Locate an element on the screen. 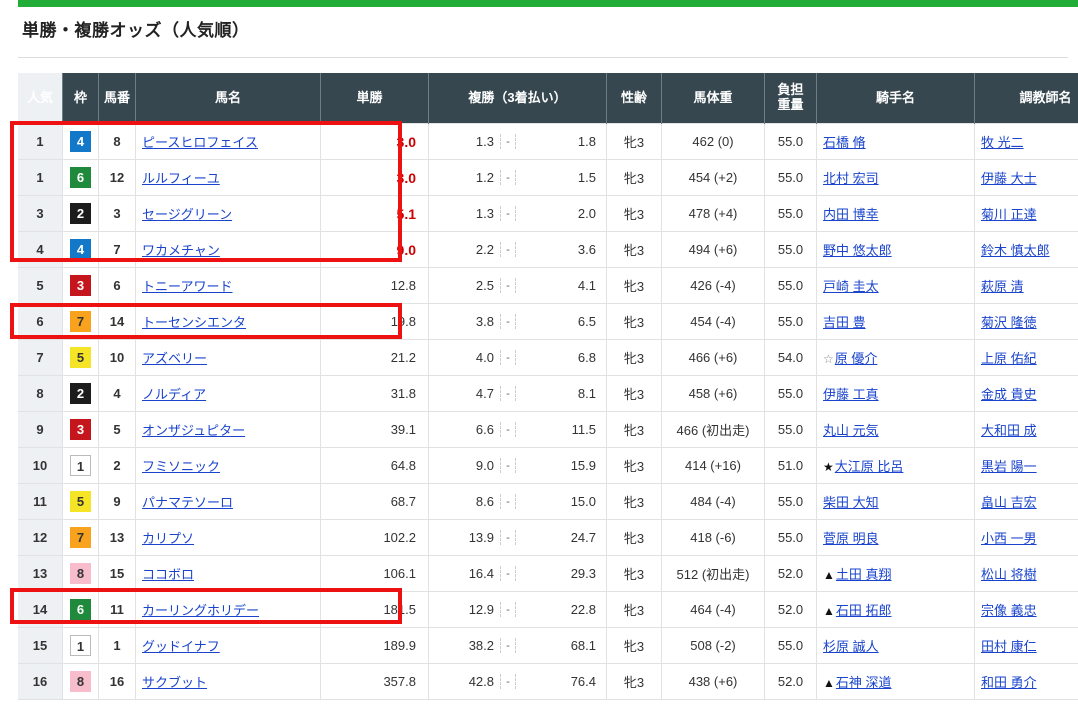  cell-jockey: ☆原 優介 is located at coordinates (895, 357).